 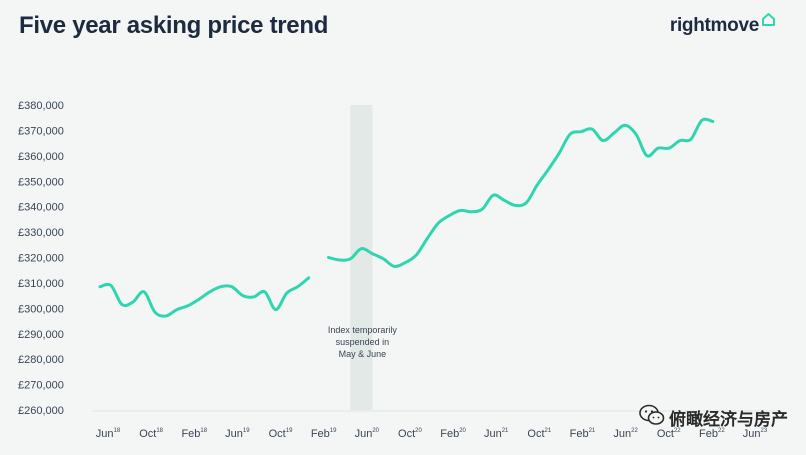 What do you see at coordinates (281, 434) in the screenshot?
I see `x-tick-label: Oct19` at bounding box center [281, 434].